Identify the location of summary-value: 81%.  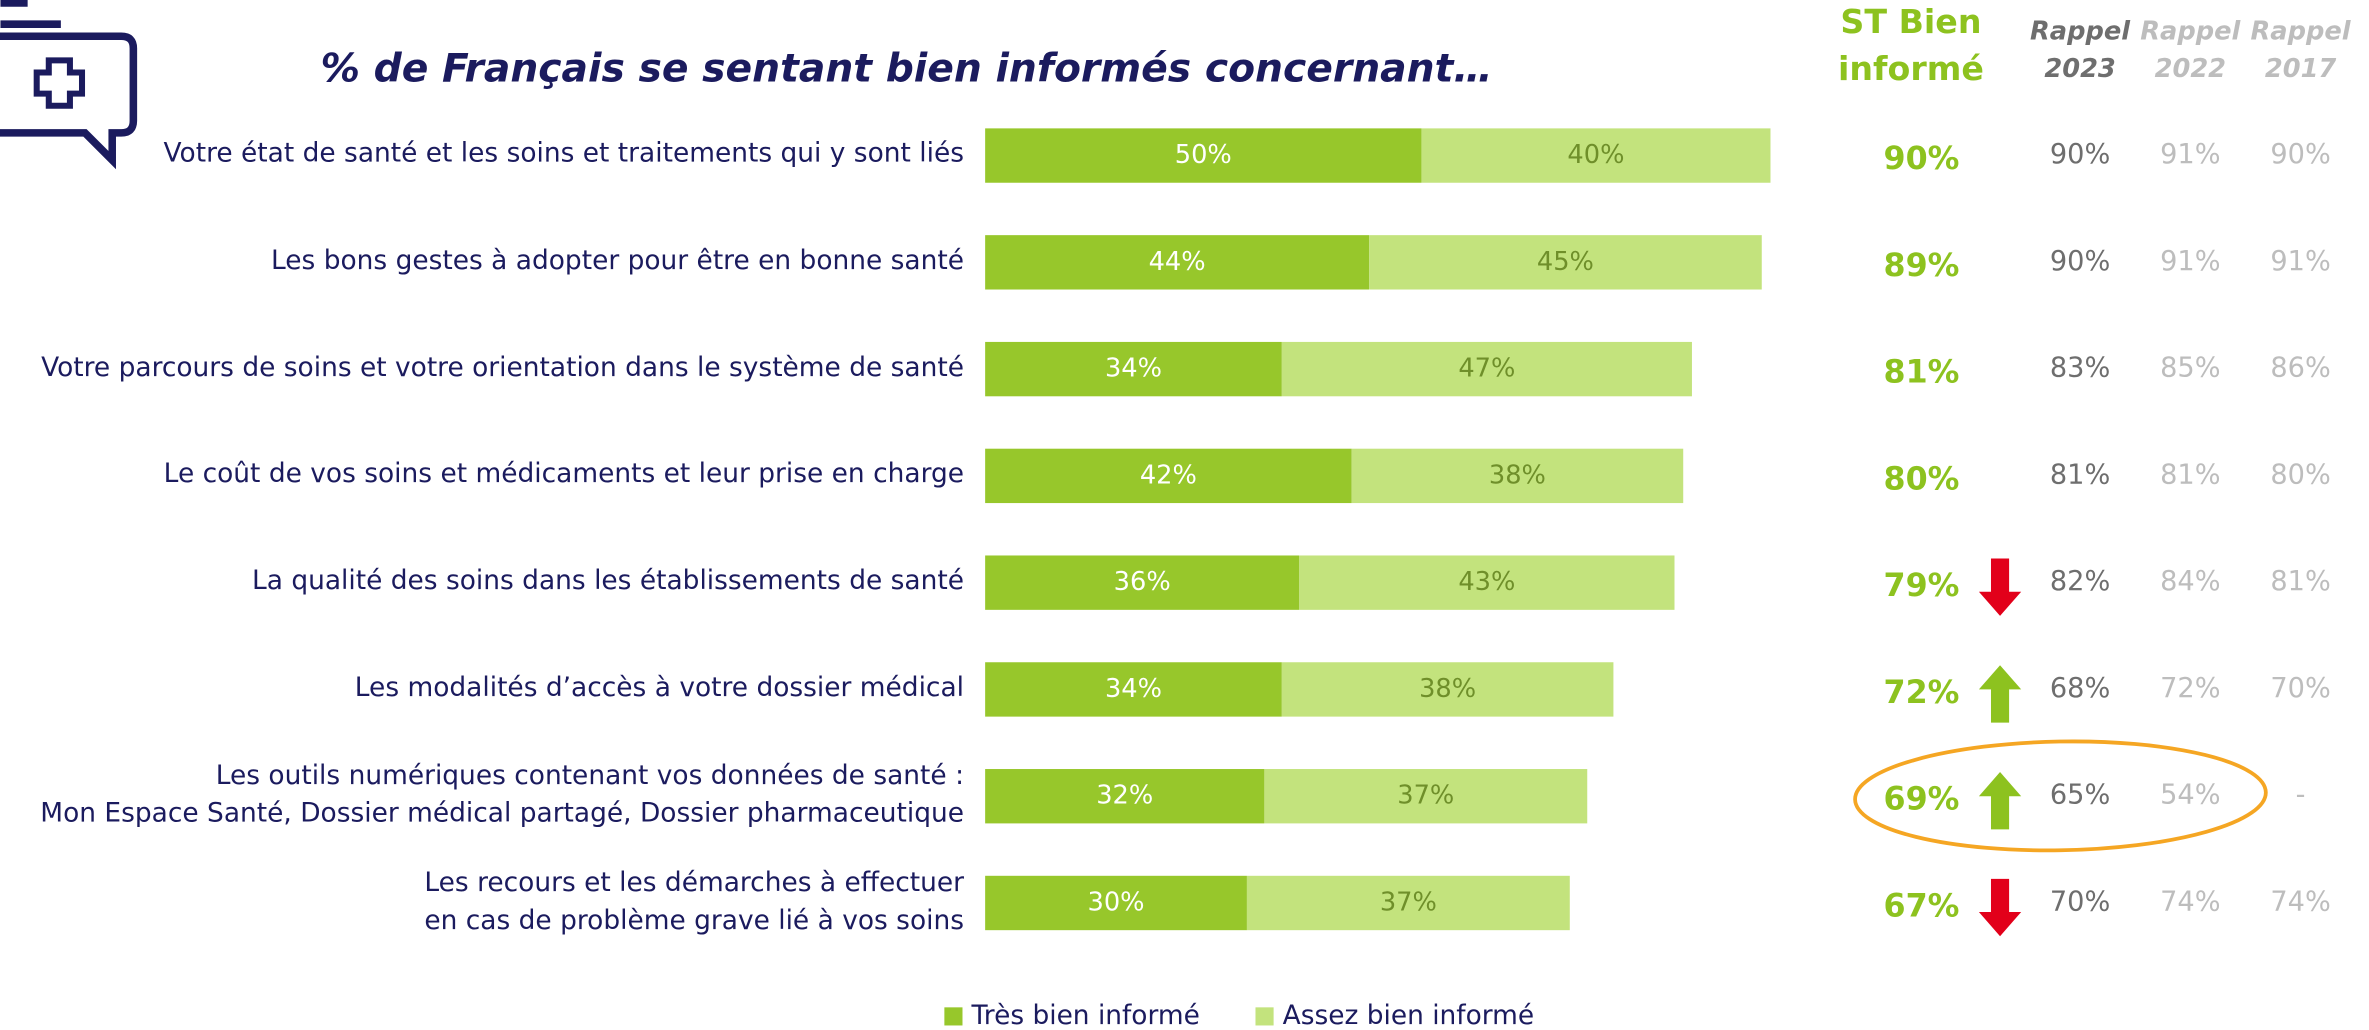
(1922, 373).